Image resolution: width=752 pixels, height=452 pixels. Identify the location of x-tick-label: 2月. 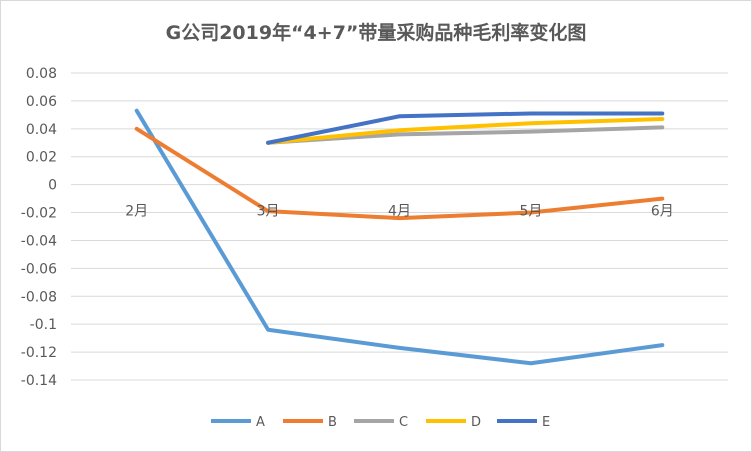
(136, 212).